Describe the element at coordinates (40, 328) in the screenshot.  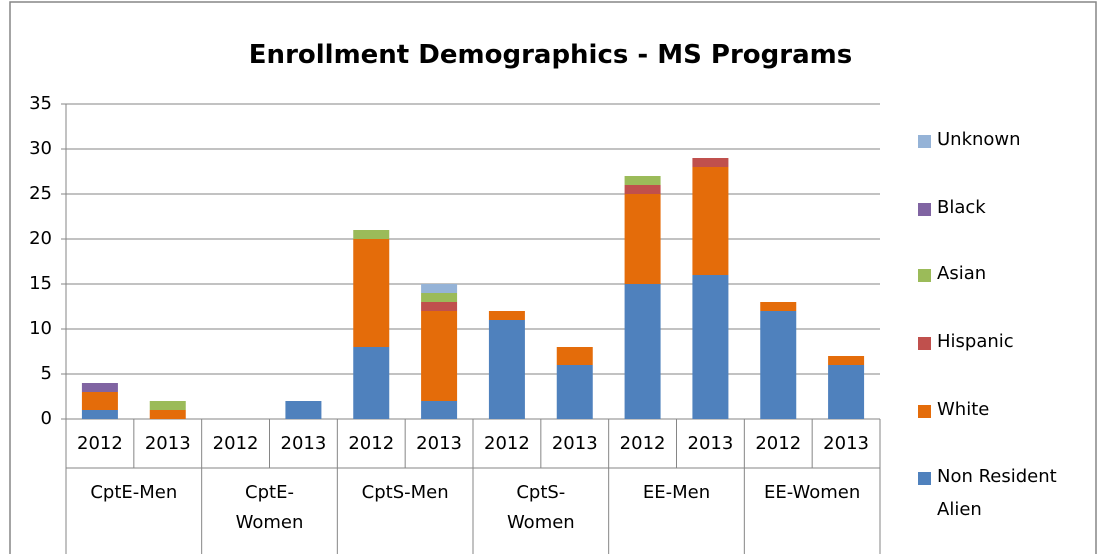
I see `y-tick-label: 10` at that location.